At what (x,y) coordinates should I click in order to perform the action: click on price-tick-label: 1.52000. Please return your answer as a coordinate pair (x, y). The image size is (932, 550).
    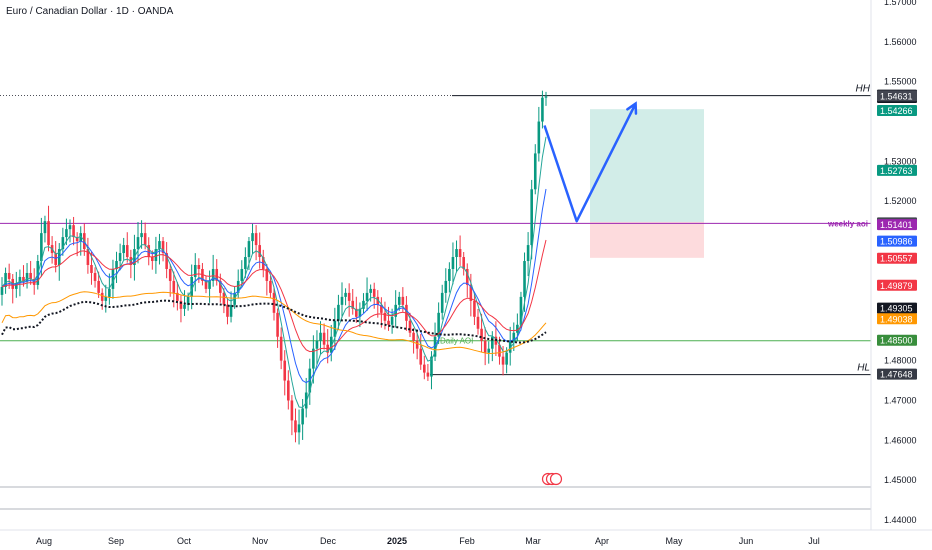
    Looking at the image, I should click on (900, 201).